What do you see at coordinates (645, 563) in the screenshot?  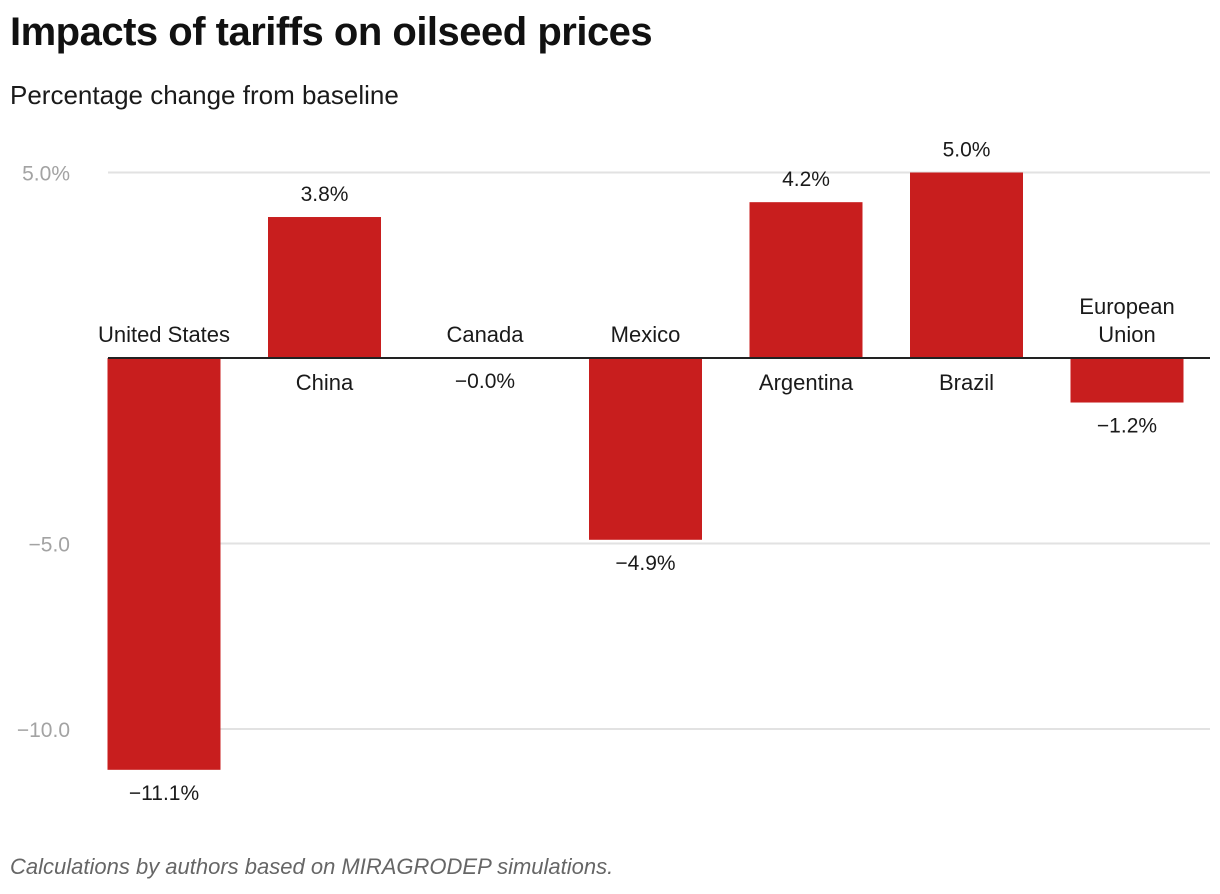 I see `value-label: −4.9%` at bounding box center [645, 563].